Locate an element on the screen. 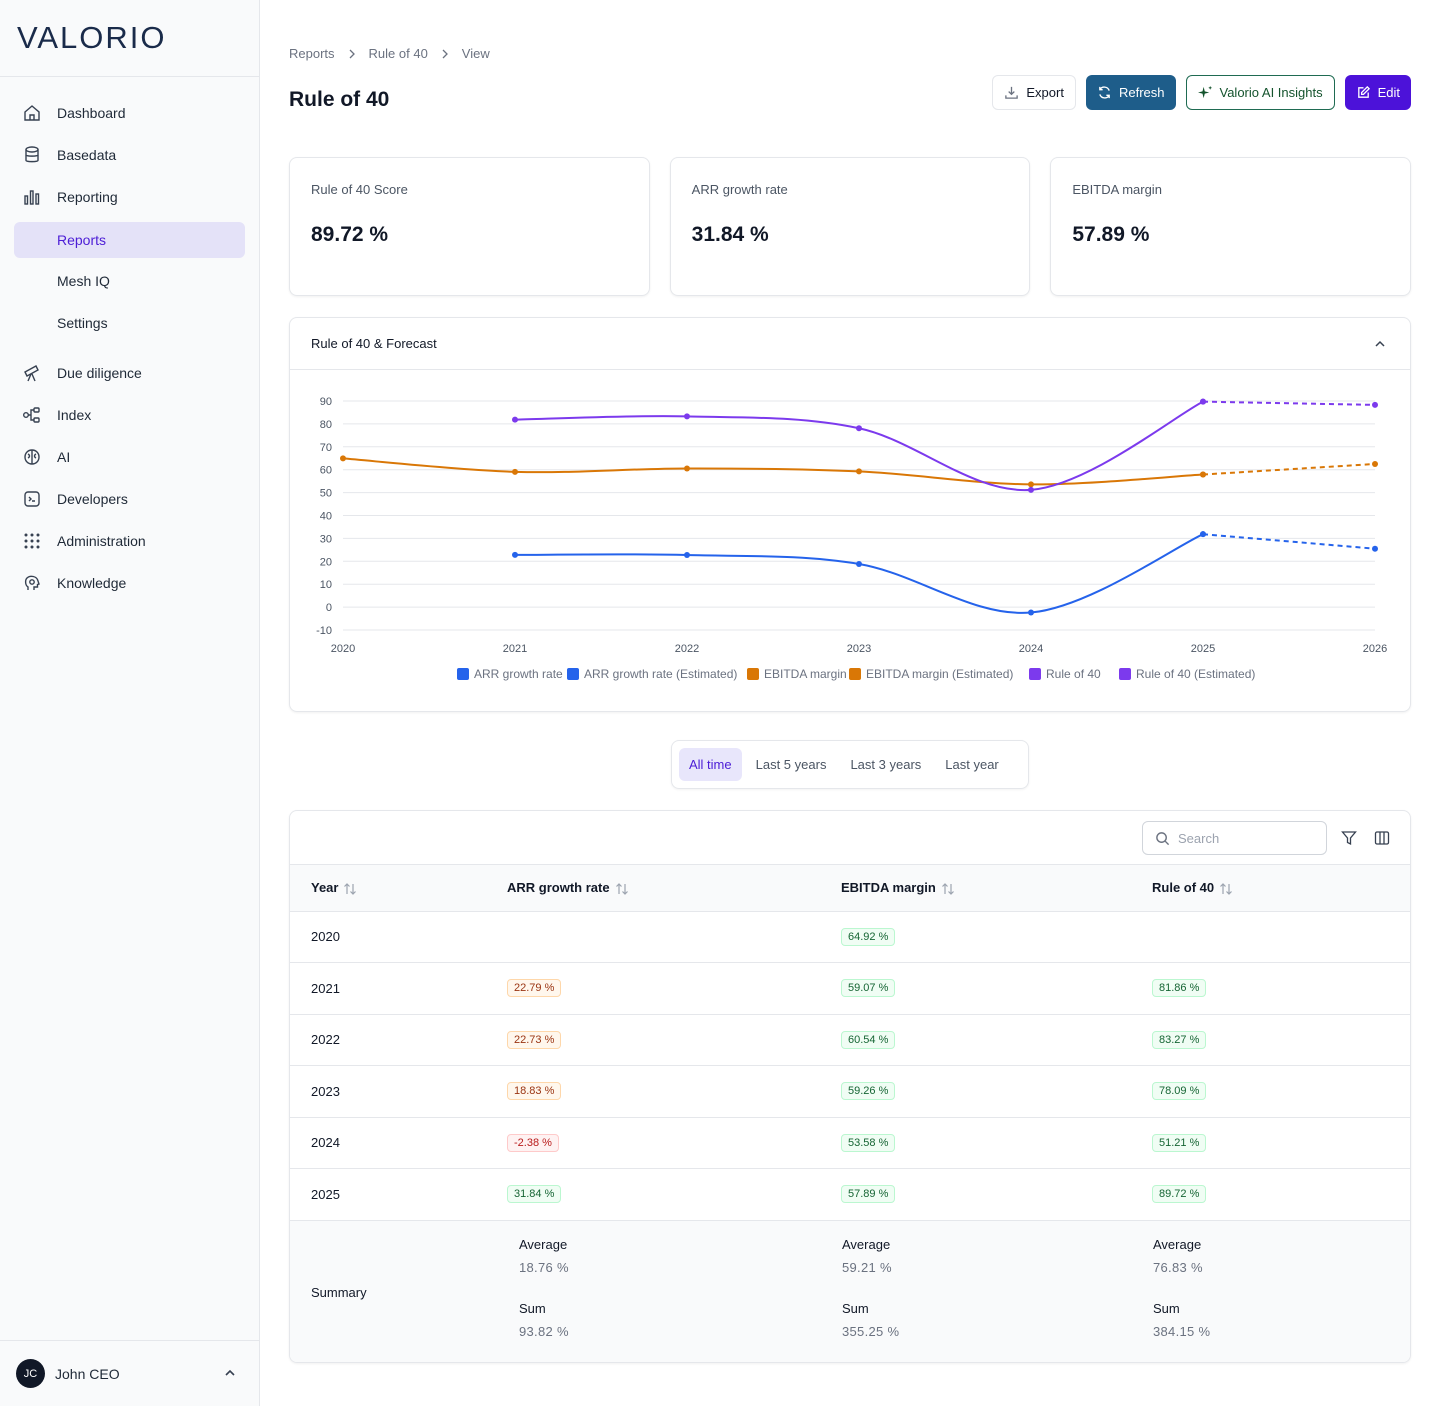 The width and height of the screenshot is (1440, 1406). nav-reports: Reports is located at coordinates (129, 240).